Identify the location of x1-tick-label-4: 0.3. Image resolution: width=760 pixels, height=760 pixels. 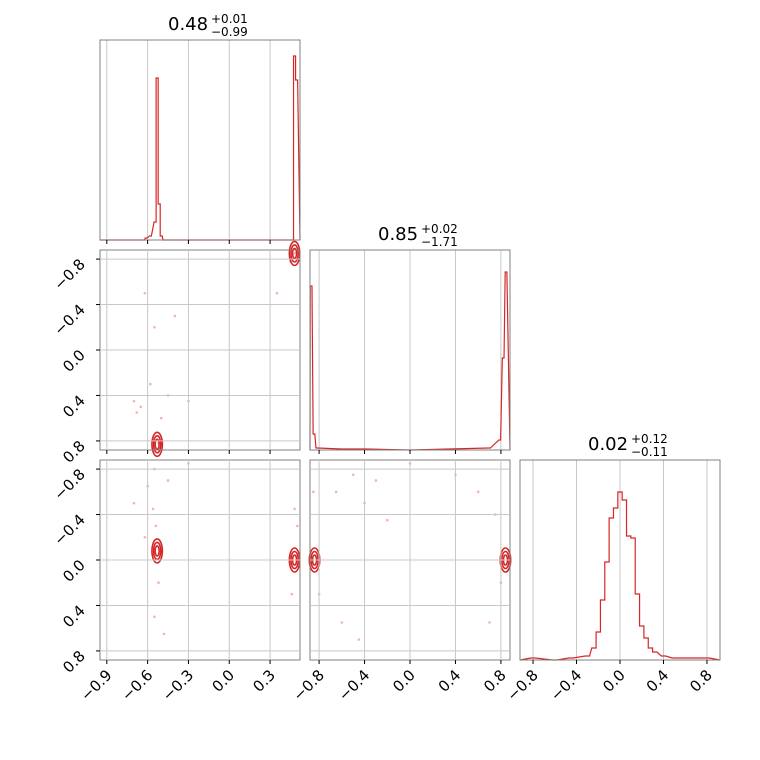
(264, 681).